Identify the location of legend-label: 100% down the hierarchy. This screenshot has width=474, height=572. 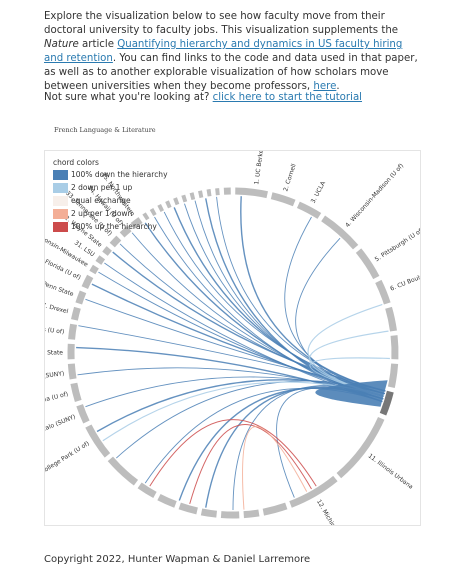
(119, 174).